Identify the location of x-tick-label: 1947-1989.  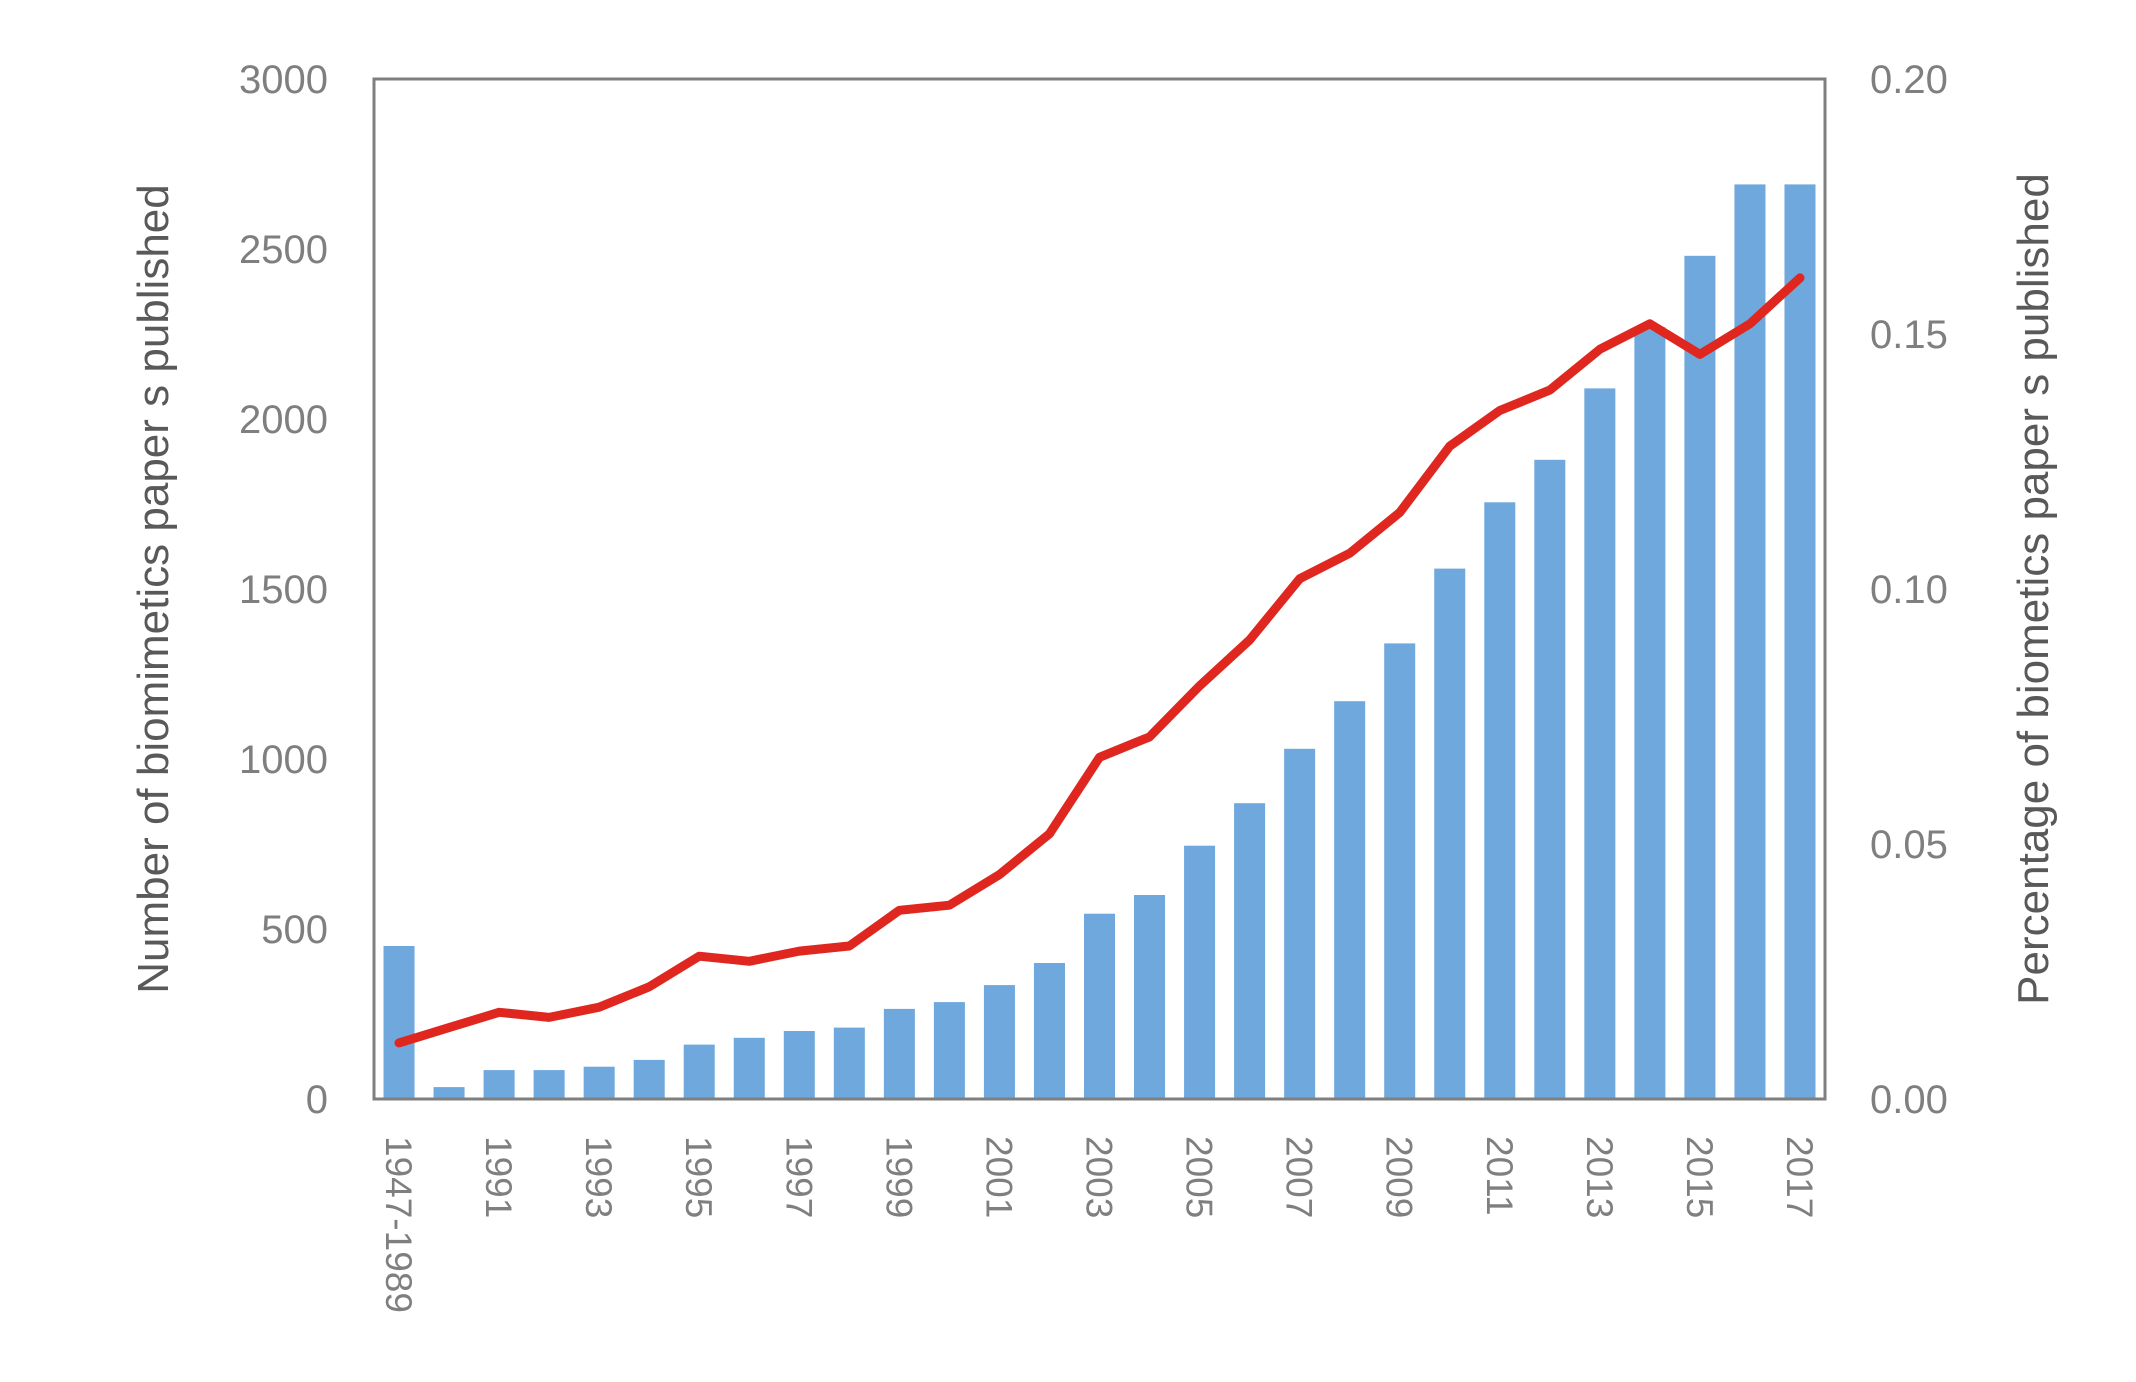
(398, 1224).